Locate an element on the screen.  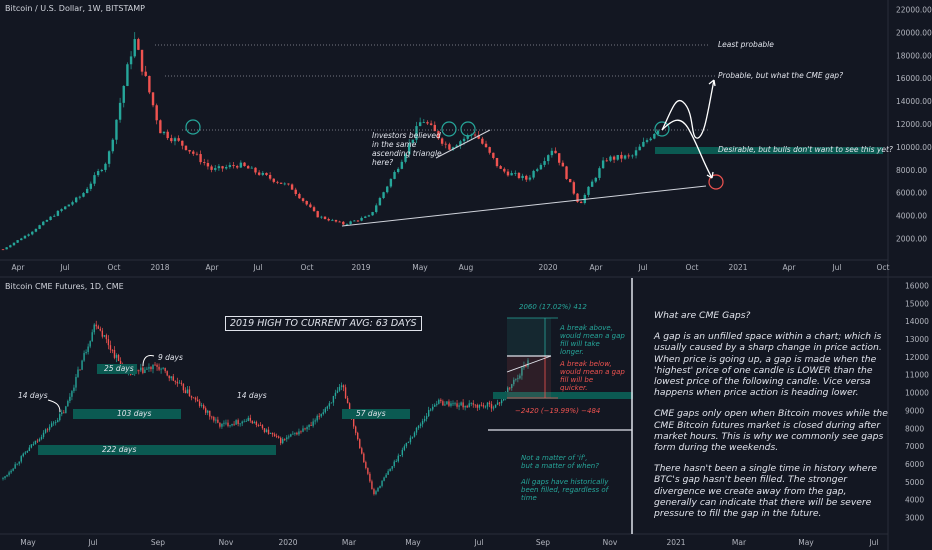
least-probable-label: Least probable is located at coordinates (746, 44).